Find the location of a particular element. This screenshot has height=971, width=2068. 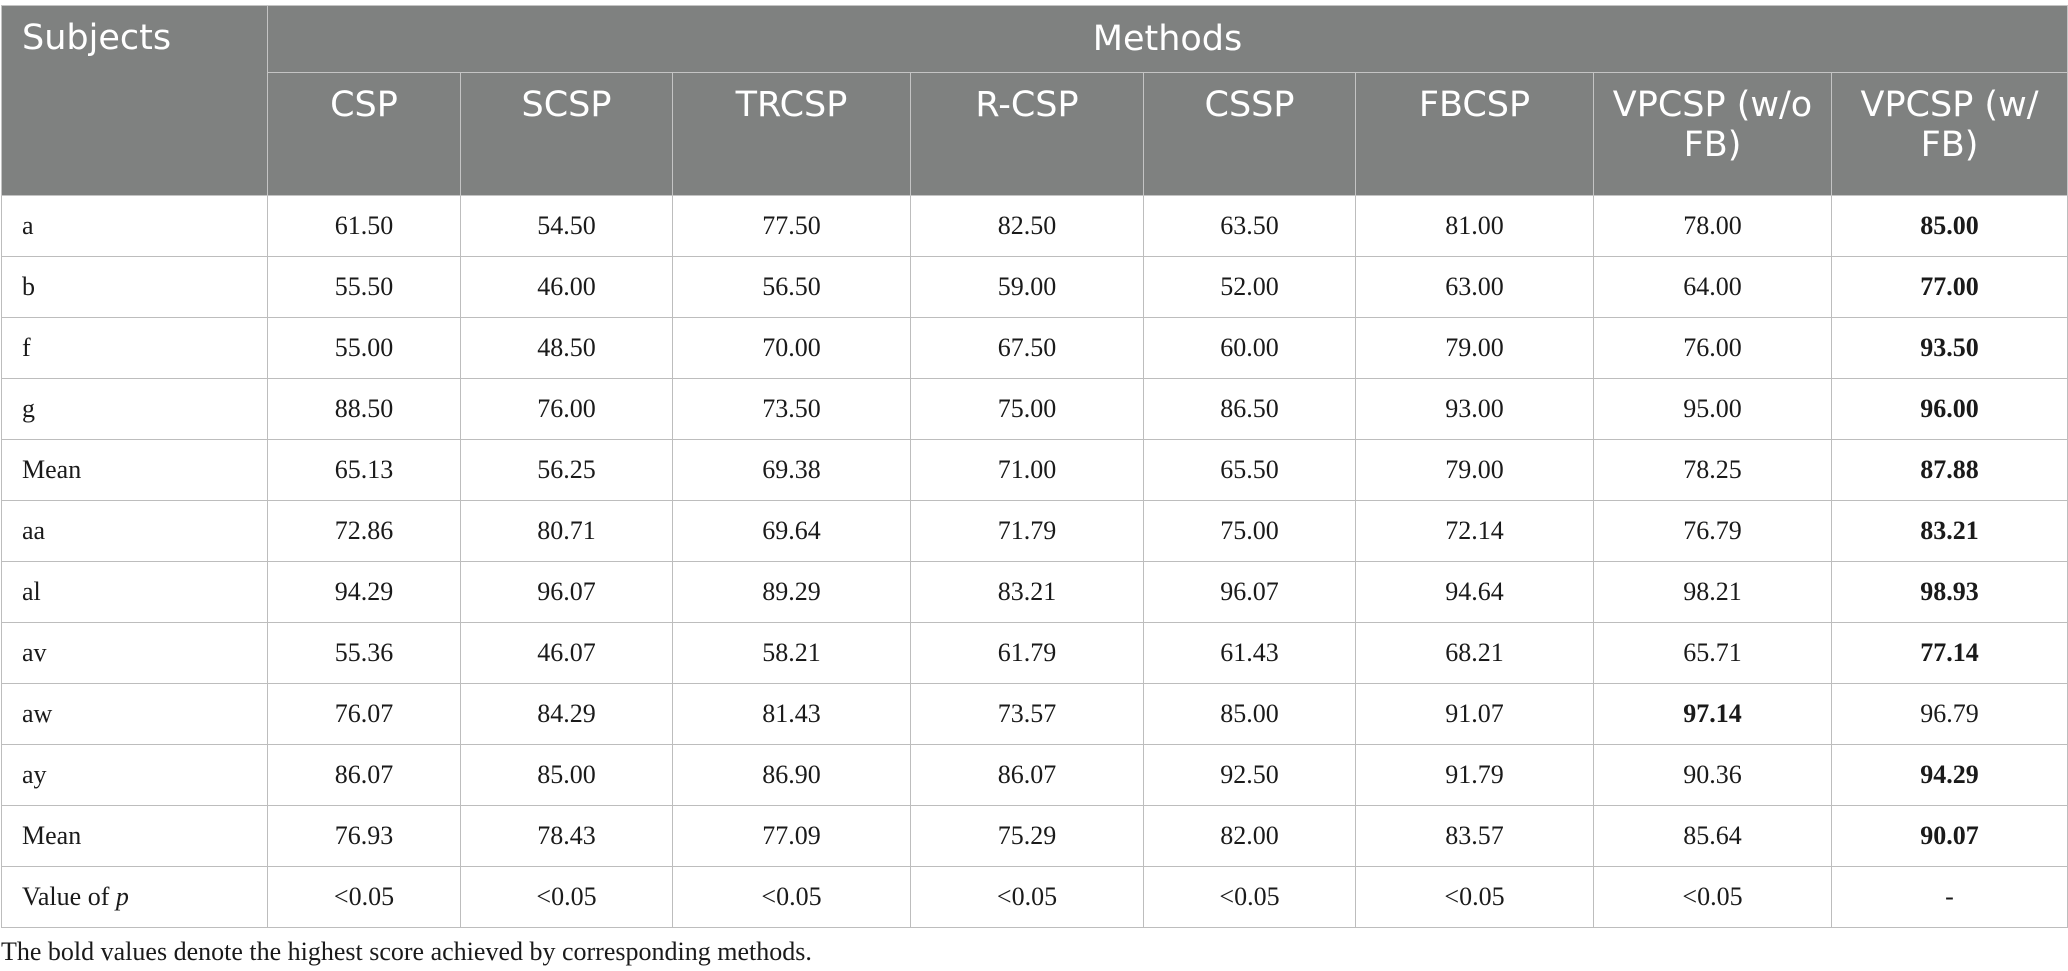

table-cell: 67.50 is located at coordinates (1027, 348).